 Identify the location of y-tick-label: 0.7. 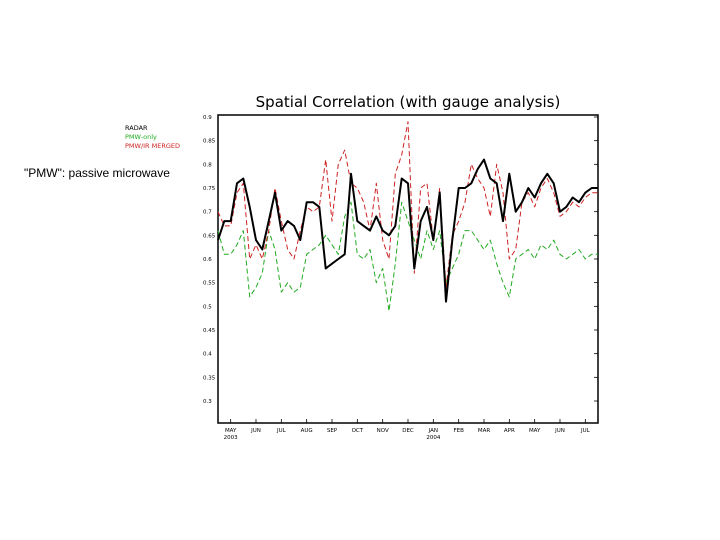
(207, 213).